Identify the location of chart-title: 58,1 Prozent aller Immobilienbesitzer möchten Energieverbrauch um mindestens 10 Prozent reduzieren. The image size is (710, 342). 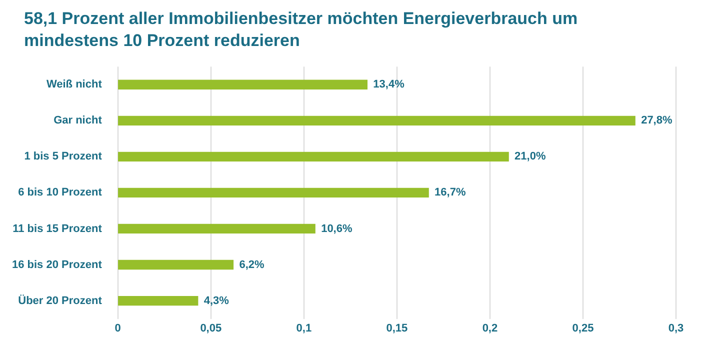
(301, 30).